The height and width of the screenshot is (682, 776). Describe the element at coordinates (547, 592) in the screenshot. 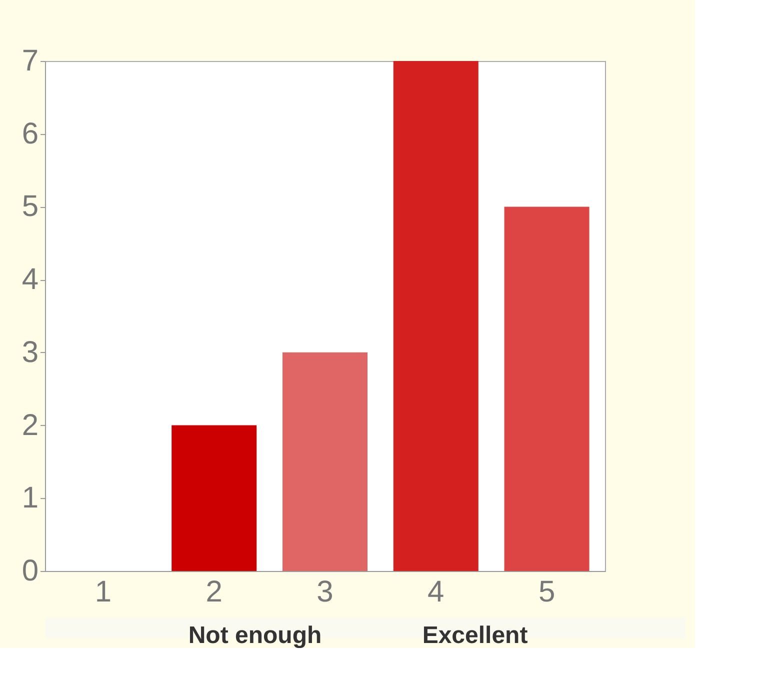

I see `x-tick-label: 5` at that location.